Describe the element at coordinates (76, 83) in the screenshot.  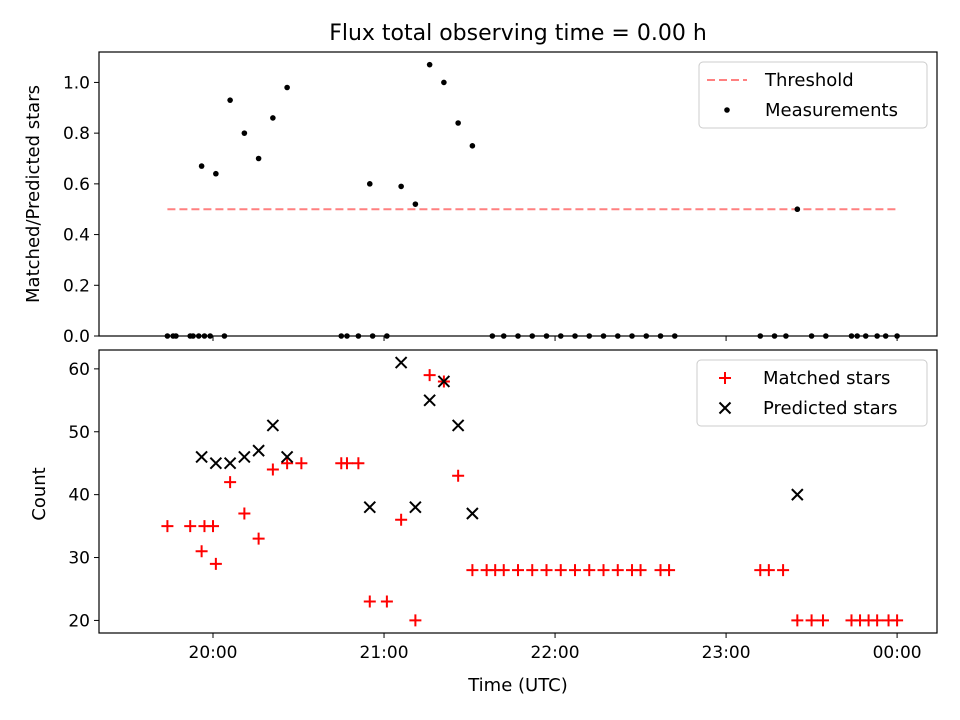
I see `y-tick-label: 1.0` at that location.